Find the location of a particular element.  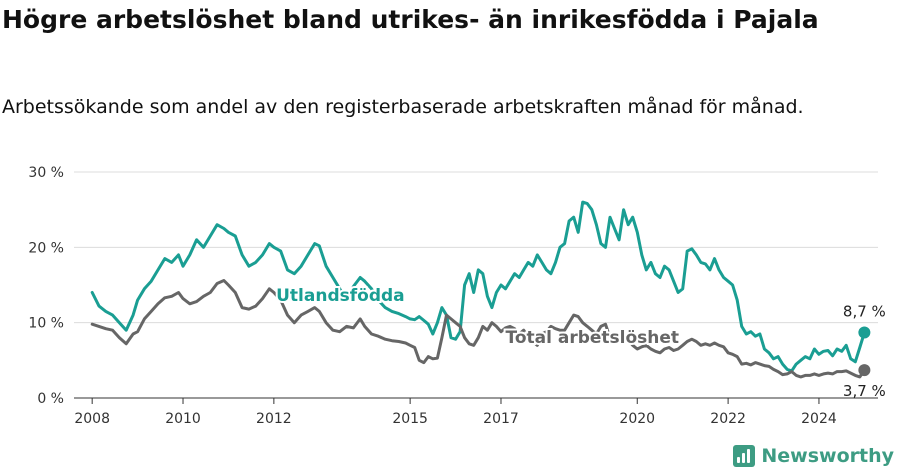

newsworthy-logo: Newsworthy is located at coordinates (813, 456).